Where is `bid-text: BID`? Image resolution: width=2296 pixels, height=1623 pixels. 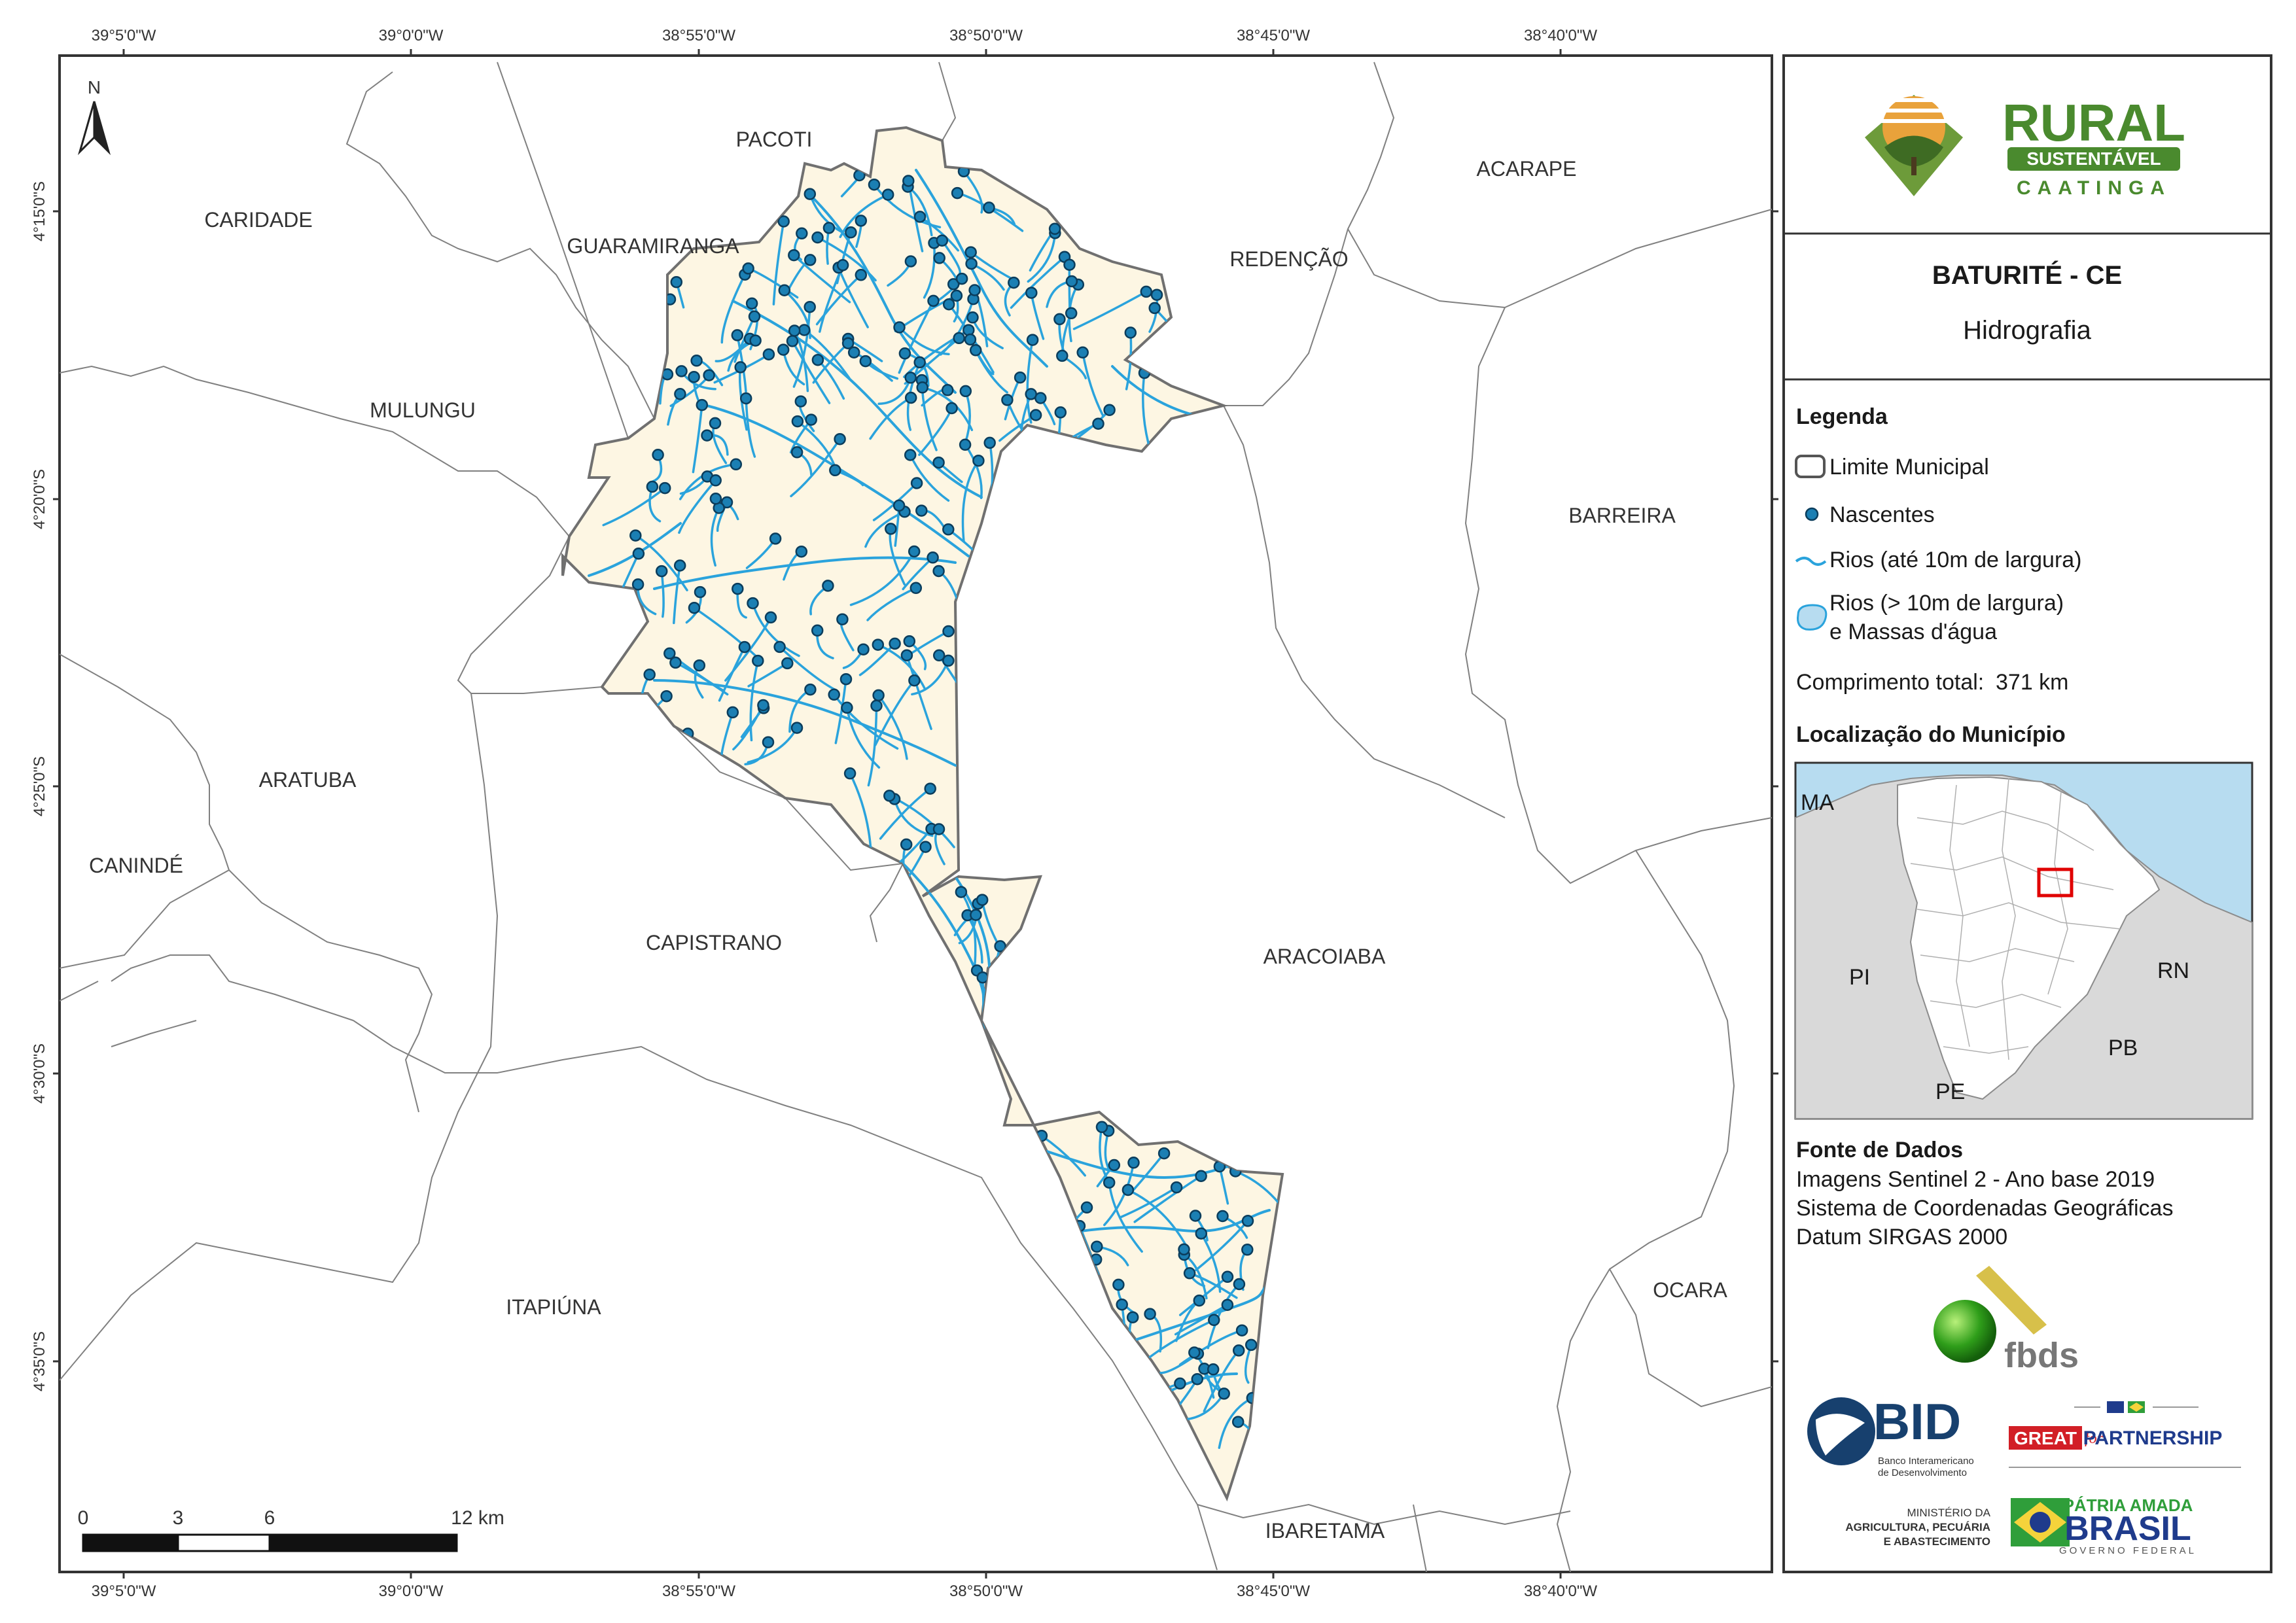 bid-text: BID is located at coordinates (1917, 1422).